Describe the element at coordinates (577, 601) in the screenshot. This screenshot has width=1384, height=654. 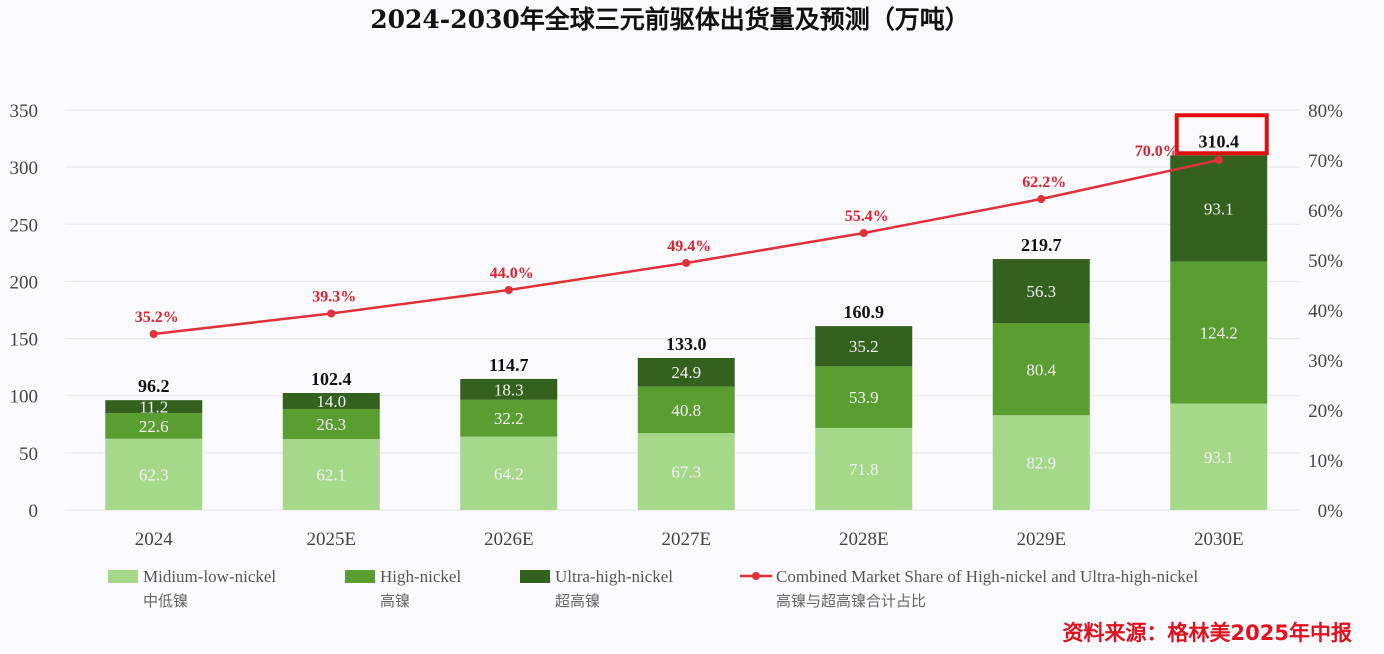
I see `legend-label-cn: 超高镍` at that location.